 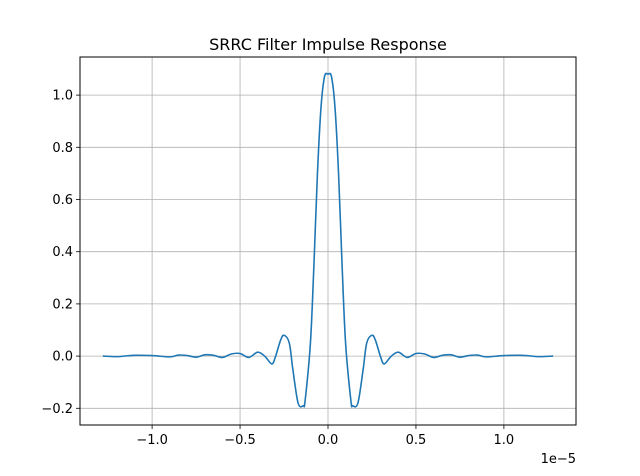 What do you see at coordinates (240, 440) in the screenshot?
I see `x-tick-label: −0.5` at bounding box center [240, 440].